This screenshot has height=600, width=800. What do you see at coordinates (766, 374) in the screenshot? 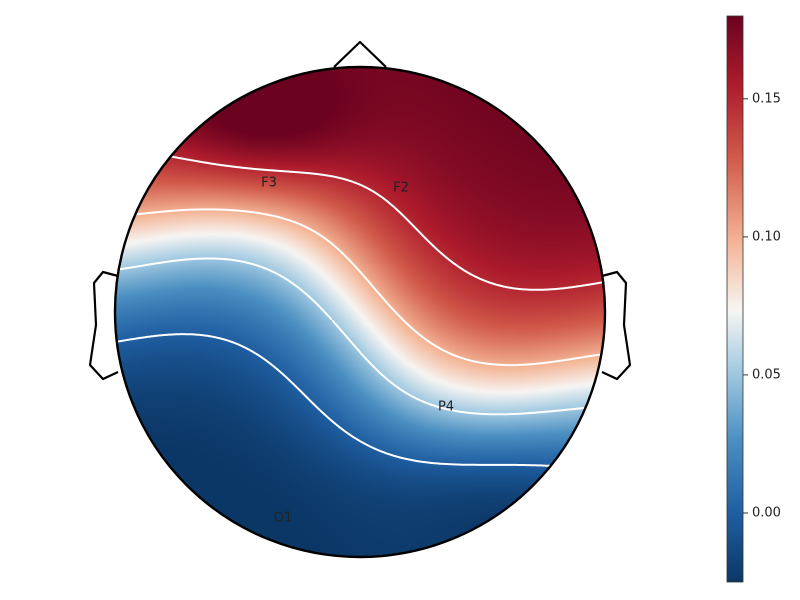
I see `colorbar-tick-label: 0.05` at bounding box center [766, 374].